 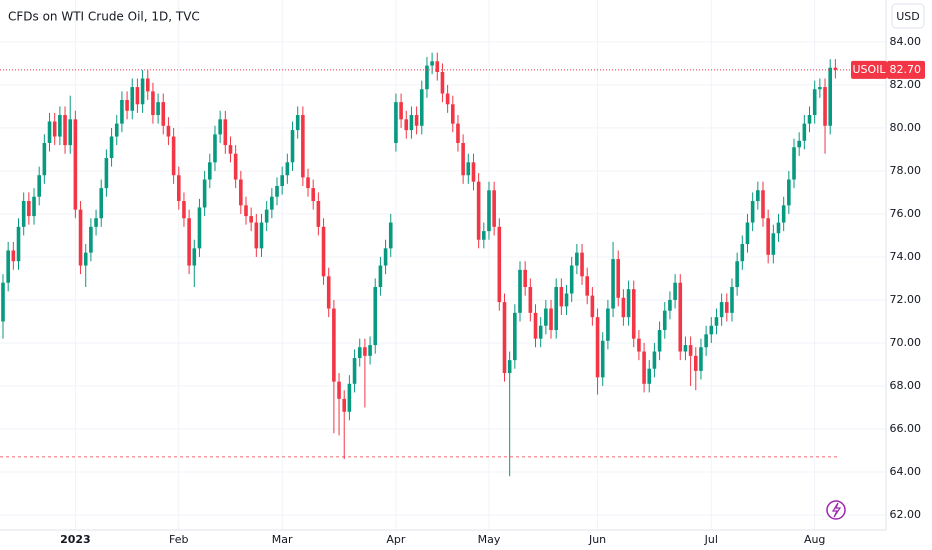 I want to click on symbol-tag, so click(x=869, y=69).